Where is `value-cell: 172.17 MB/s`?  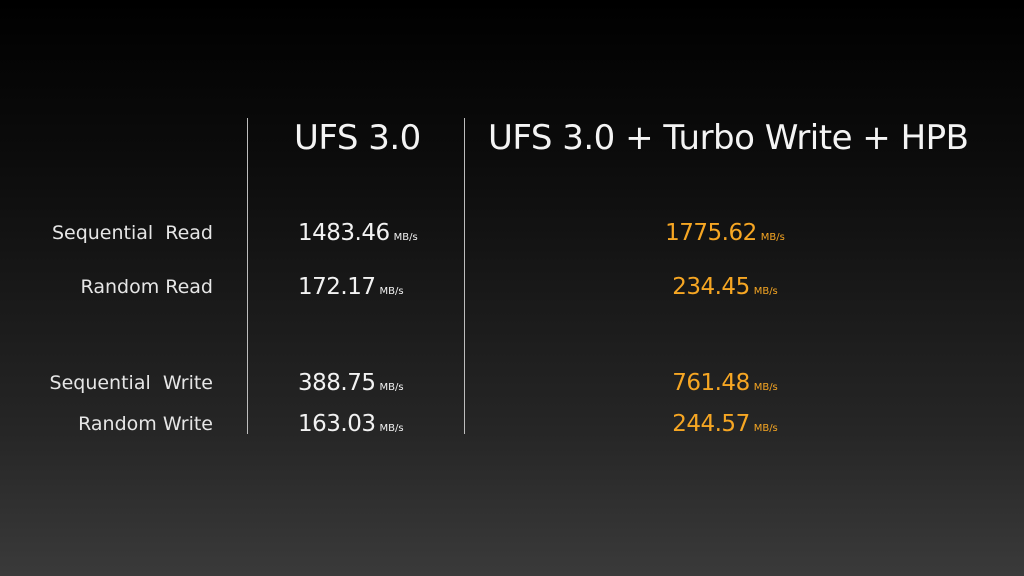
value-cell: 172.17 MB/s is located at coordinates (351, 287).